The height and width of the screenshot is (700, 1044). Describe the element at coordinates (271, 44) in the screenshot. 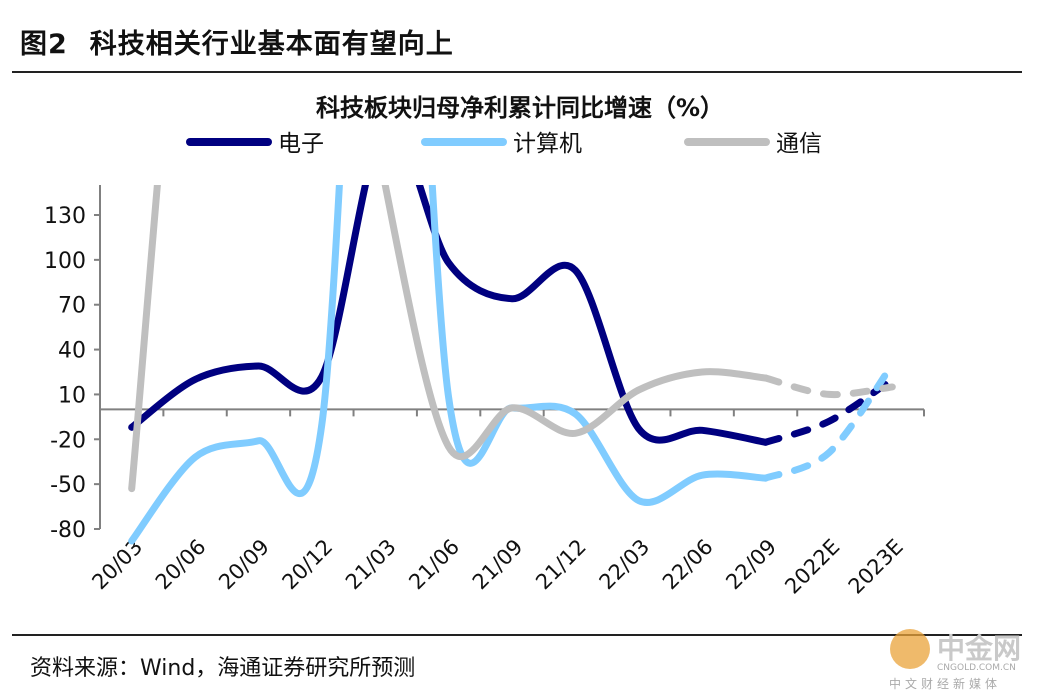

I see `figure-title-text: 科技相关行业基本面有望向上` at that location.